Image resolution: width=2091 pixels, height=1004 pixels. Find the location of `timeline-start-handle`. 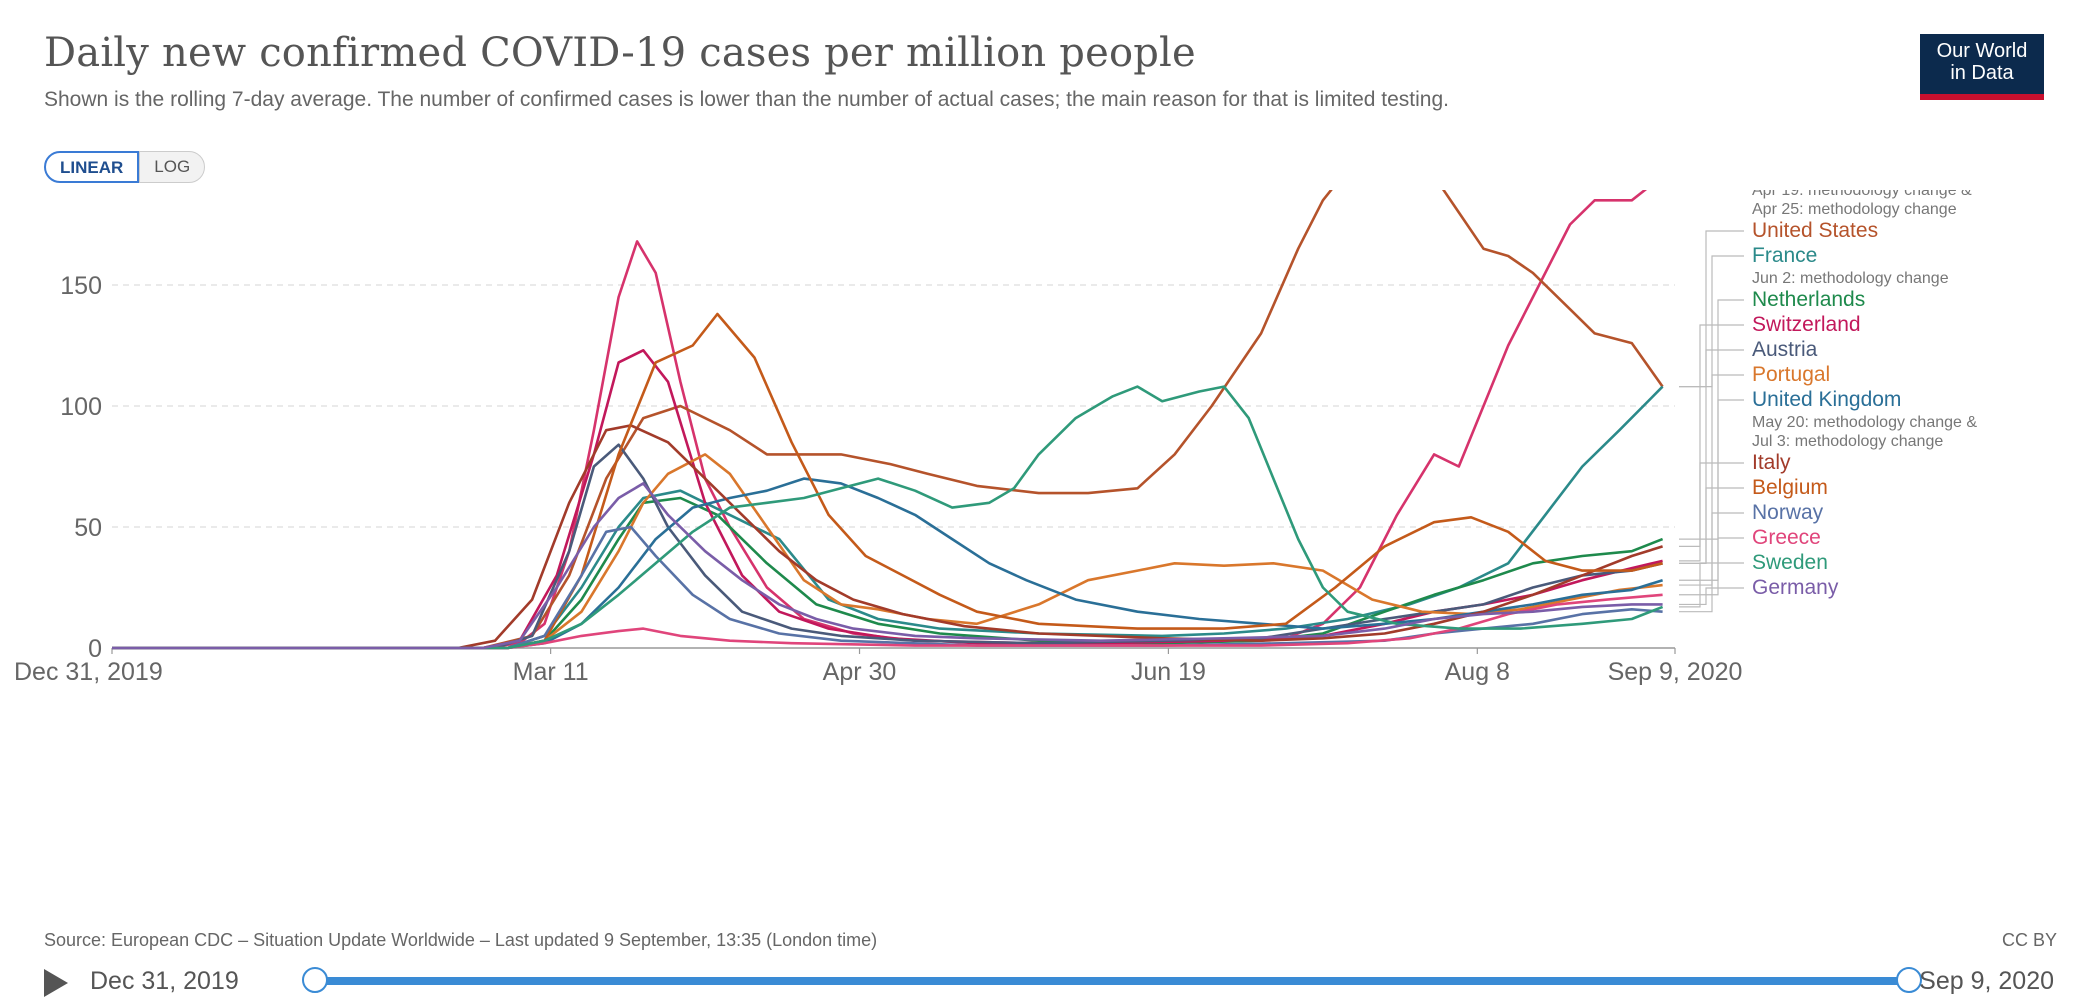

timeline-start-handle is located at coordinates (315, 980).